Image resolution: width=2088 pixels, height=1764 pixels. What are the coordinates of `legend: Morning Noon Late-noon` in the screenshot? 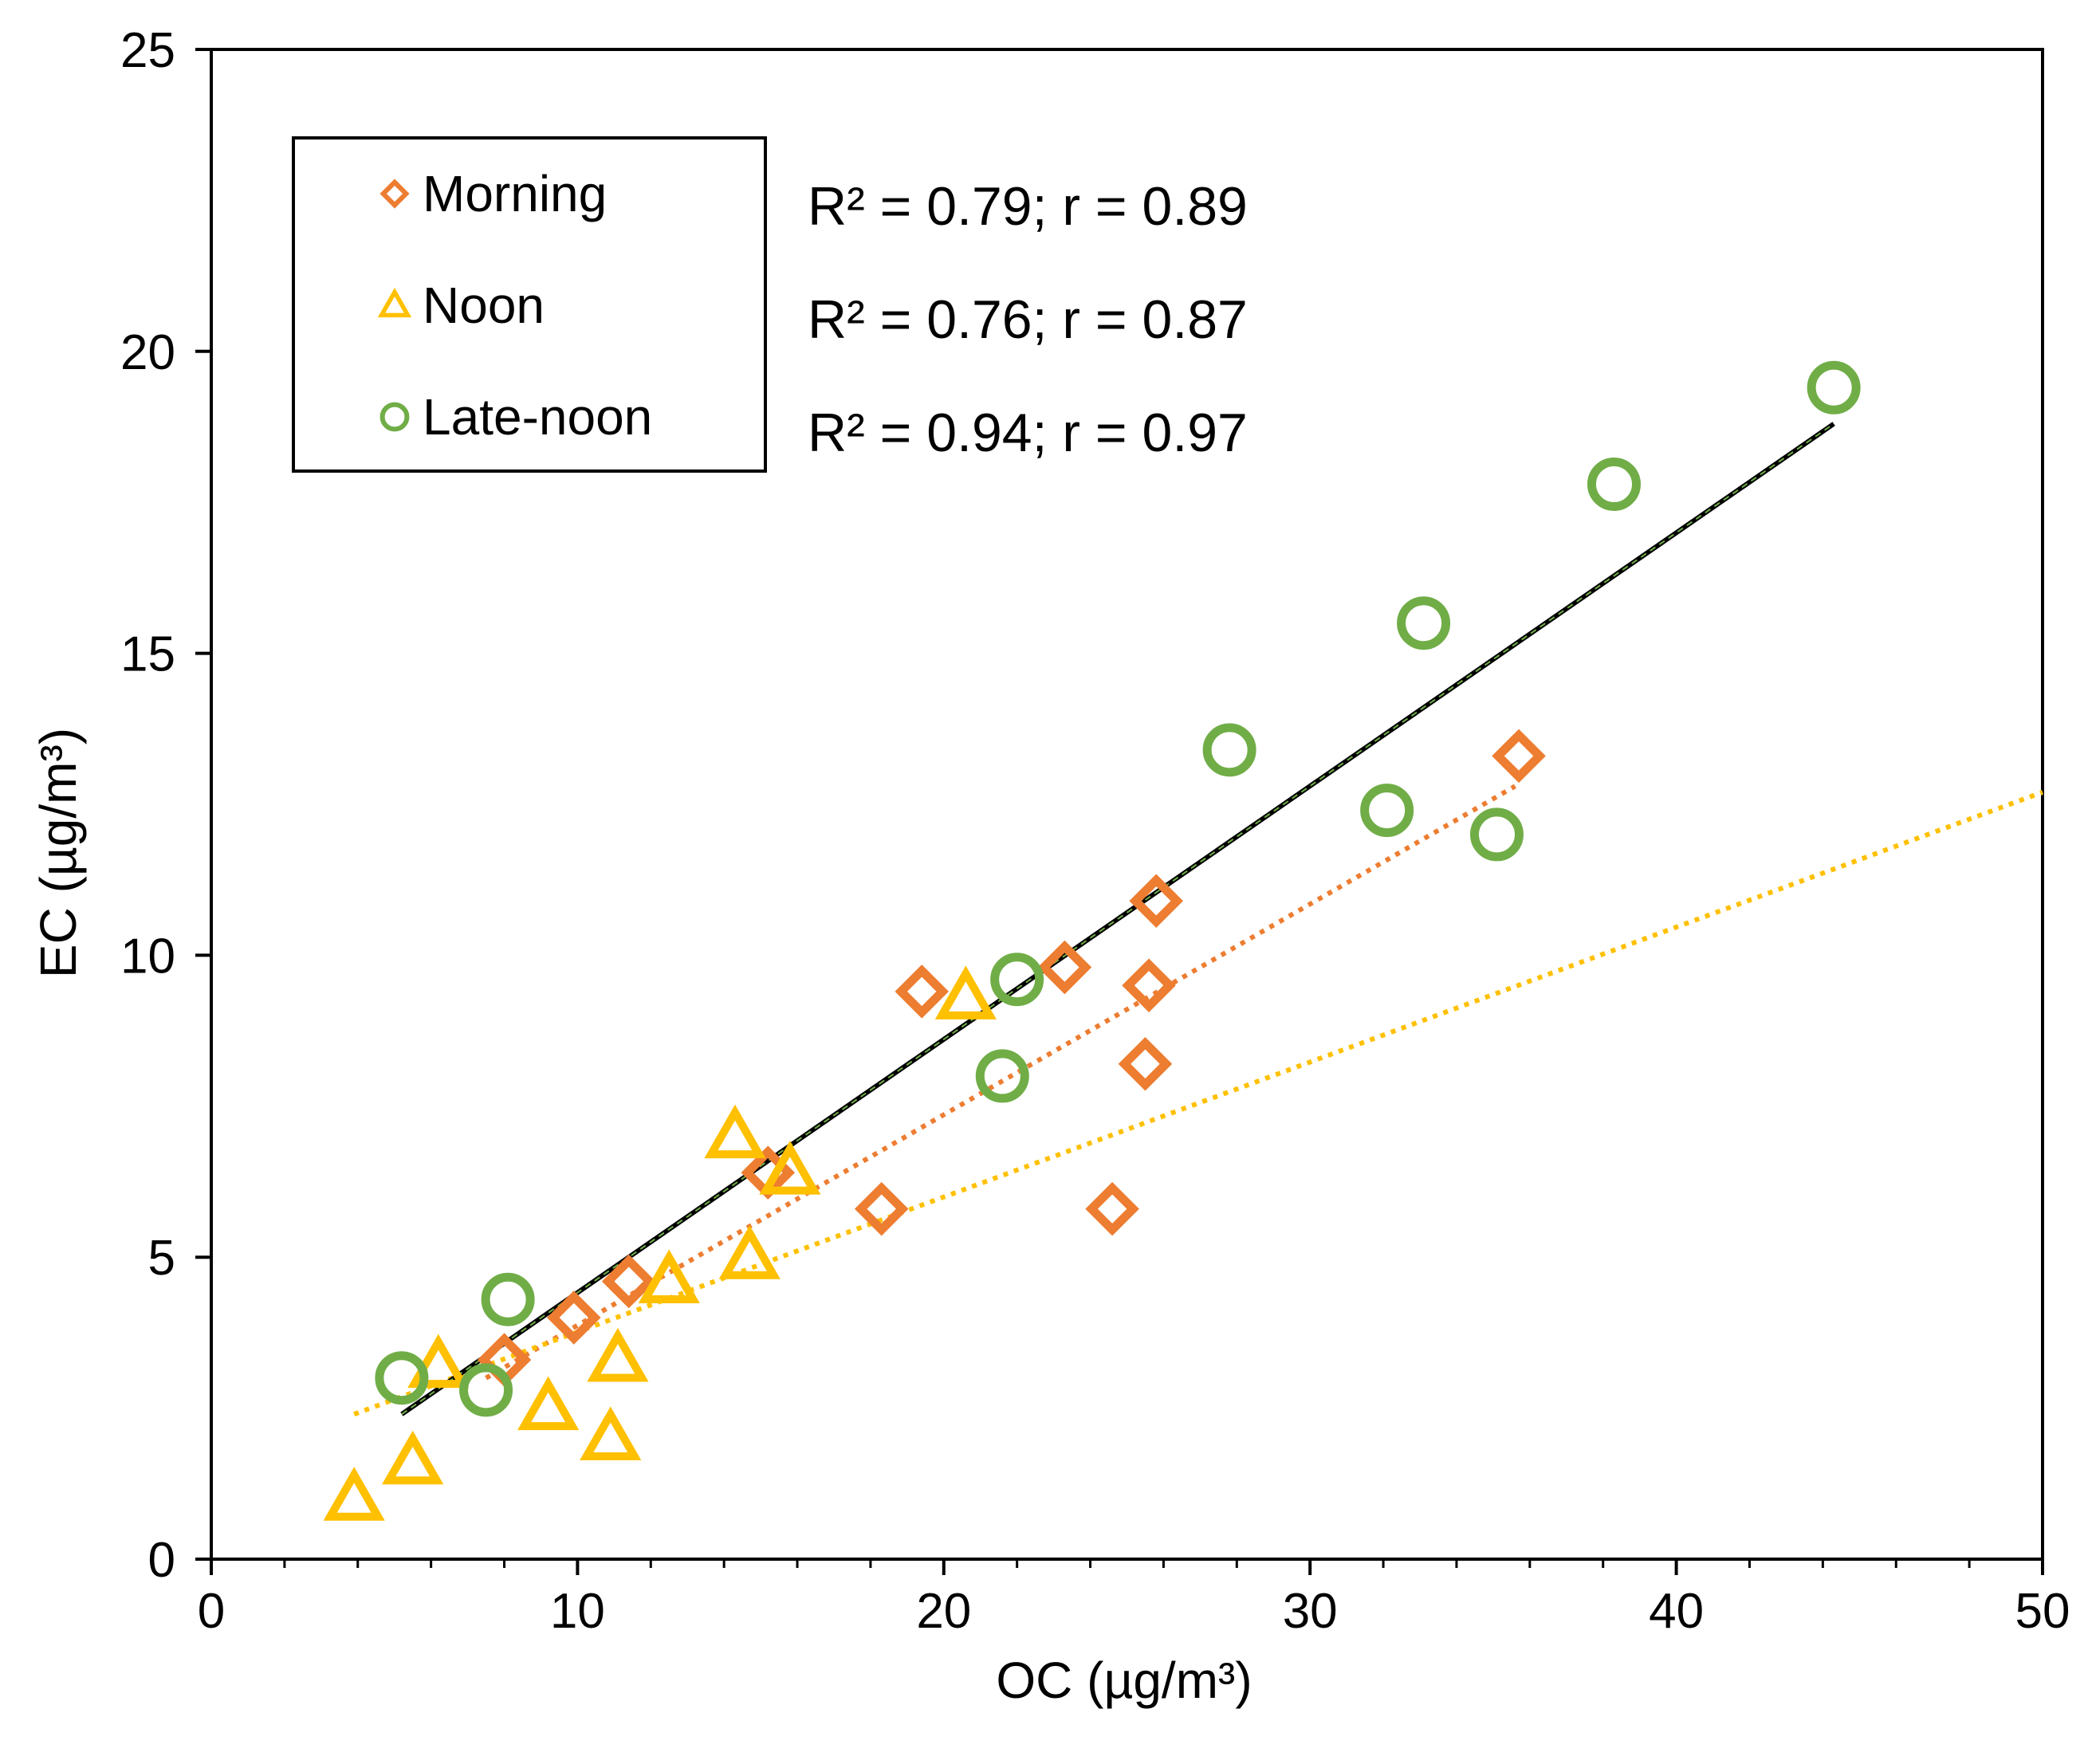 It's located at (530, 305).